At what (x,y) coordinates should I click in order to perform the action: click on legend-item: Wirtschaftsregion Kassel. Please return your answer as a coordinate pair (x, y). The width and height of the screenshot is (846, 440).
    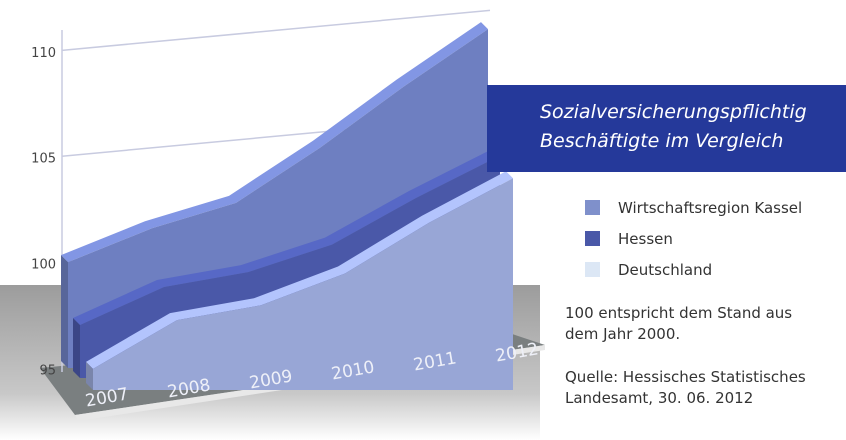
    Looking at the image, I should click on (693, 208).